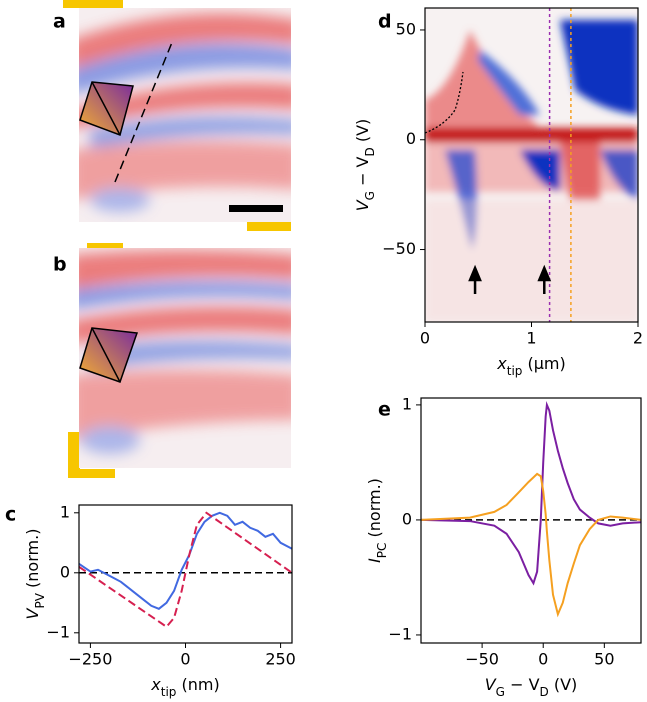  What do you see at coordinates (179, 360) in the screenshot?
I see `map-b` at bounding box center [179, 360].